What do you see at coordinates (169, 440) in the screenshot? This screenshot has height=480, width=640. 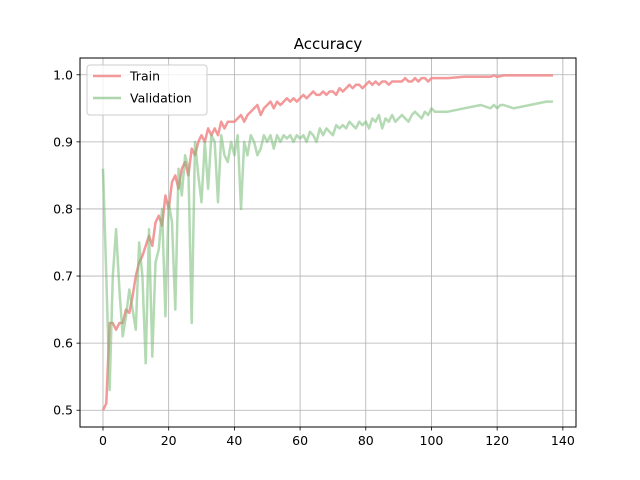 I see `x-tick-label: 20` at bounding box center [169, 440].